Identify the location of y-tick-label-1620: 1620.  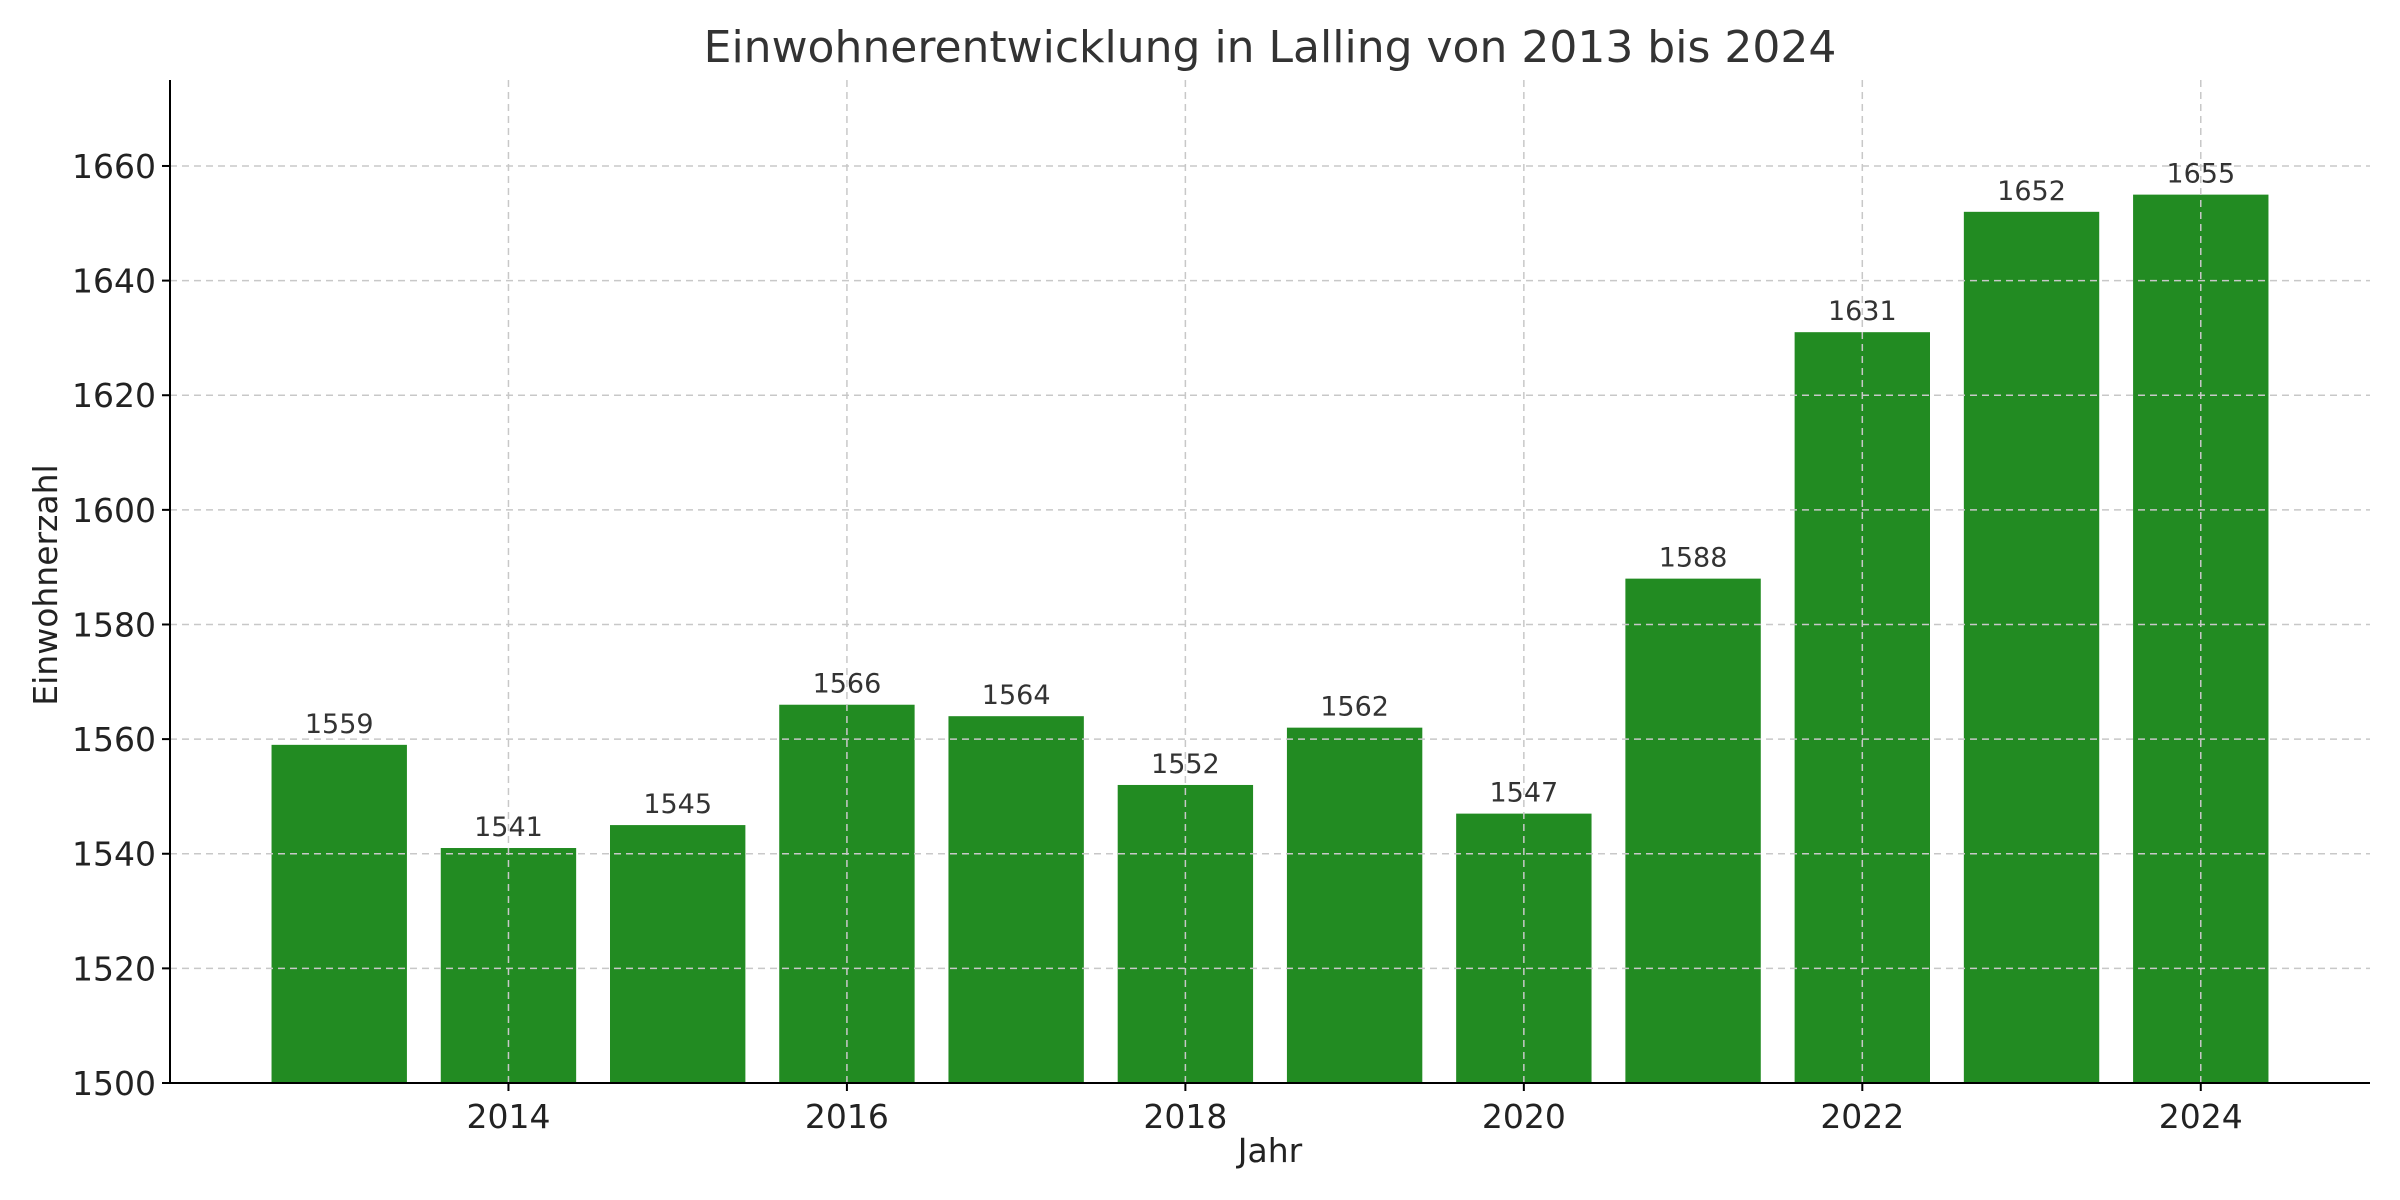
(114, 395).